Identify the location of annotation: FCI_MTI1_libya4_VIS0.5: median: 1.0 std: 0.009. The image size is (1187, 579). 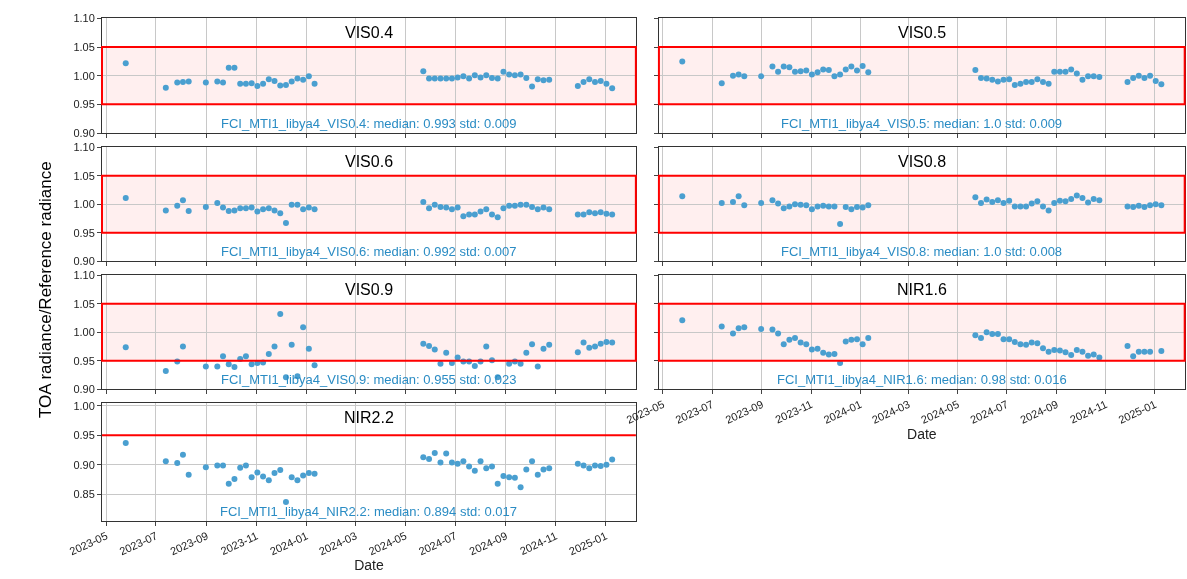
(922, 123).